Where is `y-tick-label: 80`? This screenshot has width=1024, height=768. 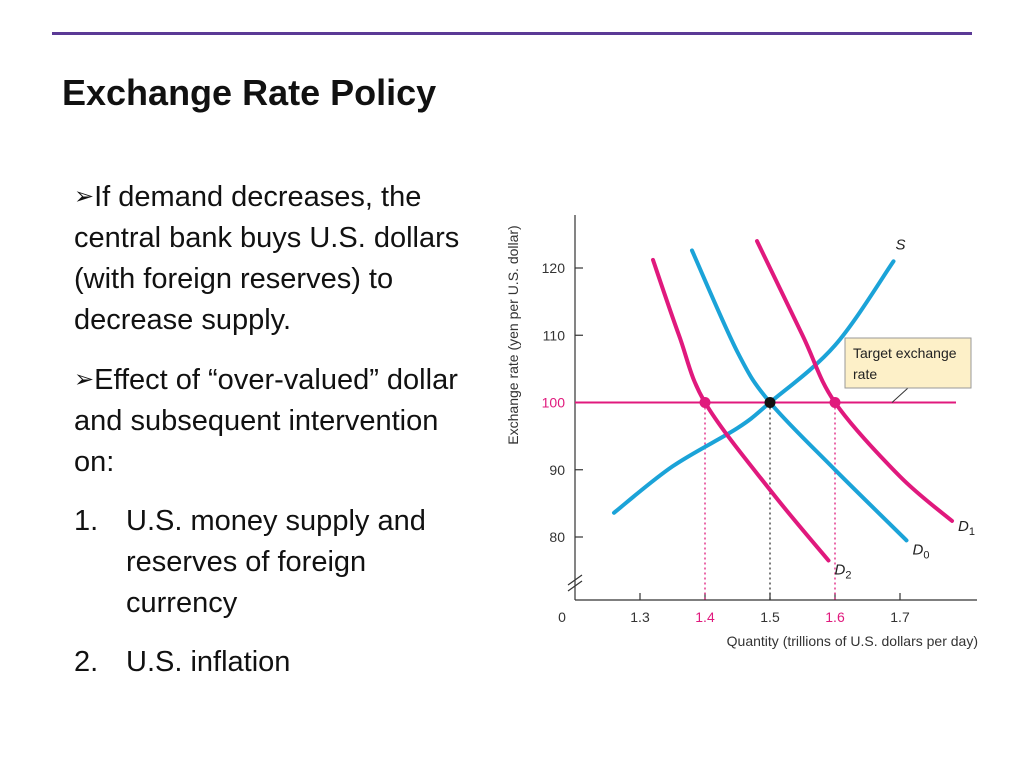
y-tick-label: 80 is located at coordinates (557, 537).